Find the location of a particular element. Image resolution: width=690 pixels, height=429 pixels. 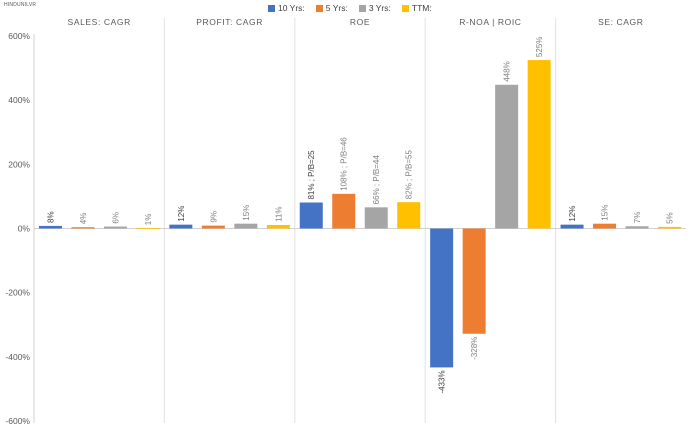

data-label: 82% ; P/B=55 is located at coordinates (409, 174).